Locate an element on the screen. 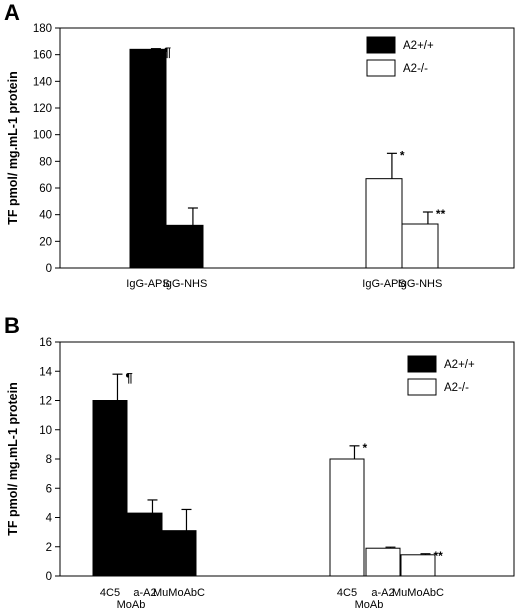  y-tick-label: 100 is located at coordinates (42, 136).